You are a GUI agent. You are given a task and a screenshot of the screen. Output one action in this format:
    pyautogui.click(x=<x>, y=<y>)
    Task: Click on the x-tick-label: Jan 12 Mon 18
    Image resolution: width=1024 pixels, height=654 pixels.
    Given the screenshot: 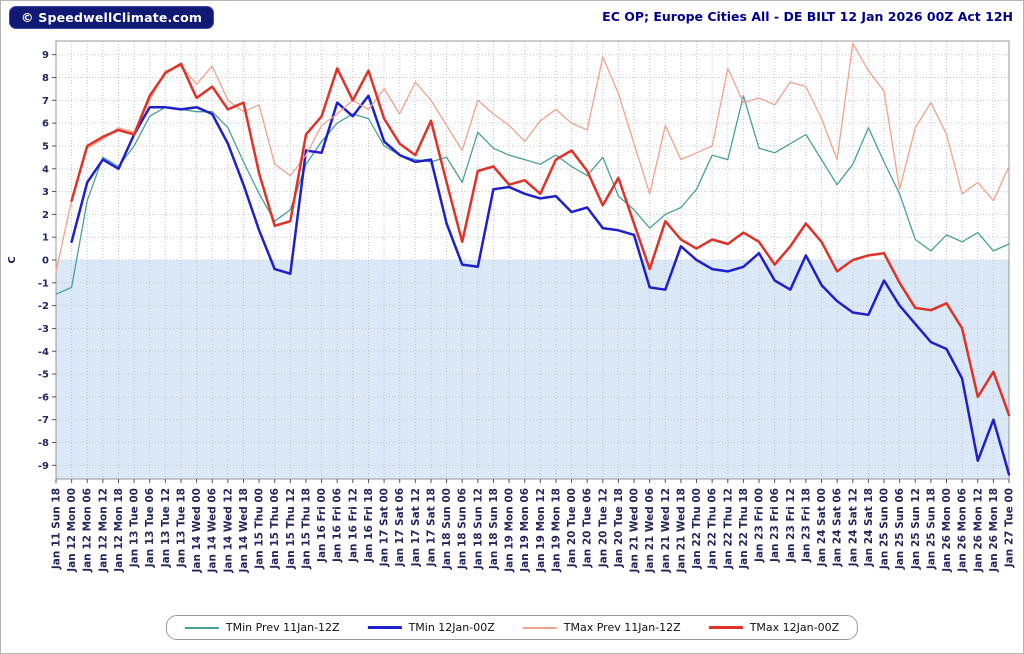 What is the action you would take?
    pyautogui.click(x=119, y=530)
    